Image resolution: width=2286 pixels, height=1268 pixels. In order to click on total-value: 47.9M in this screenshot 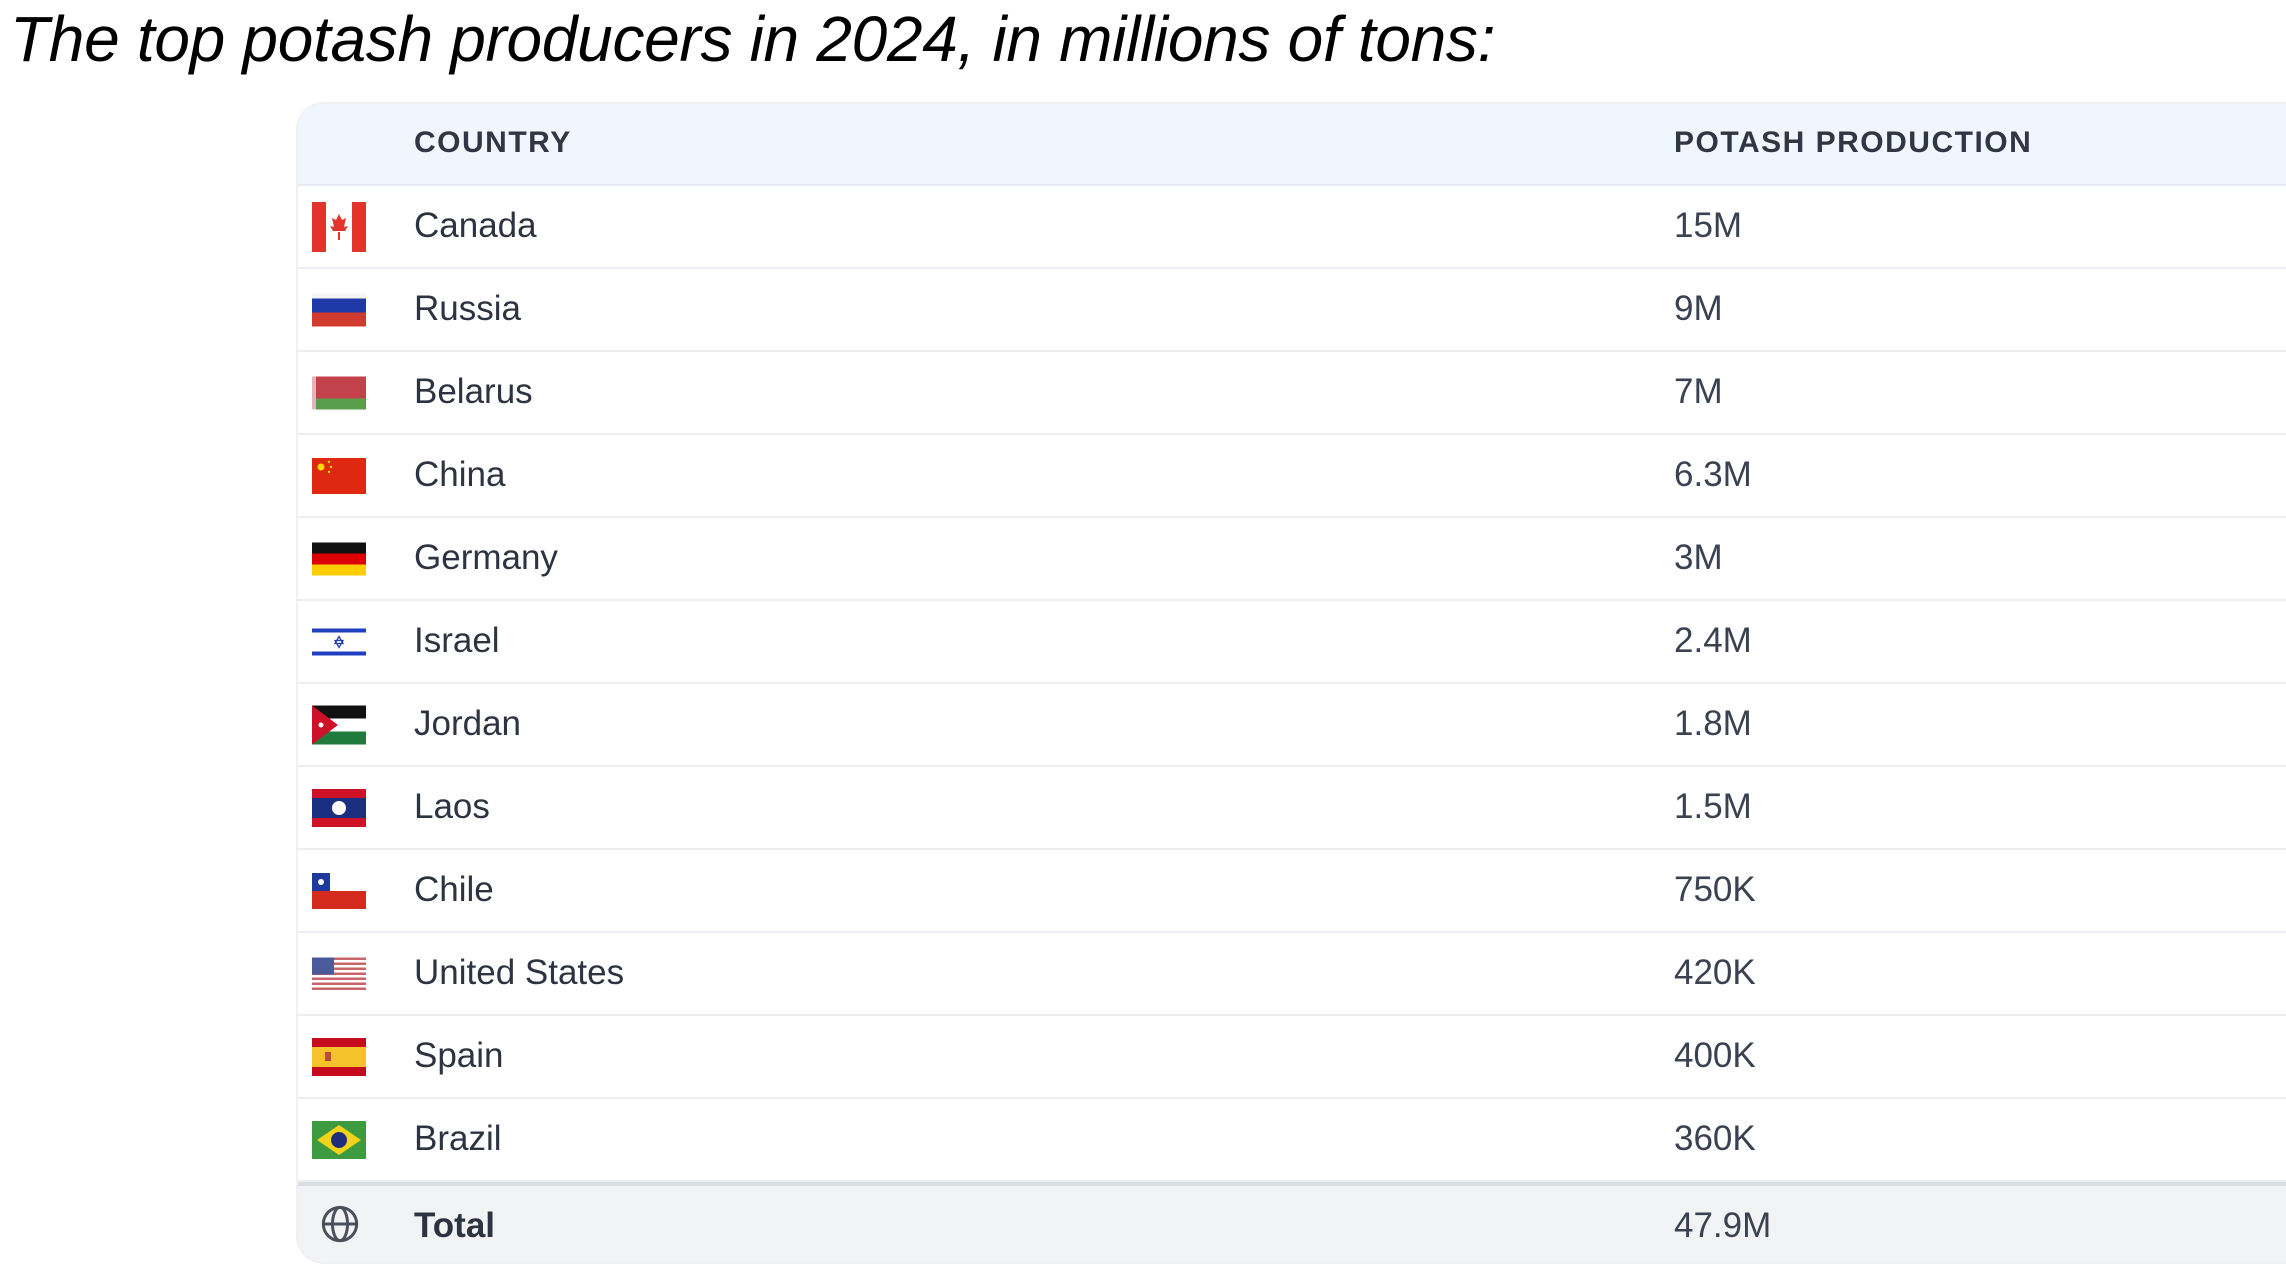, I will do `click(1723, 1225)`.